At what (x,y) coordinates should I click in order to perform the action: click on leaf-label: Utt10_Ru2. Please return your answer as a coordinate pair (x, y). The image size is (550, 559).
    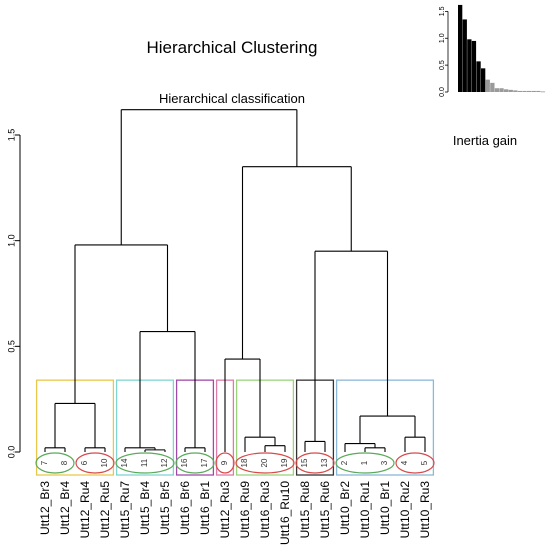
    Looking at the image, I should click on (405, 510).